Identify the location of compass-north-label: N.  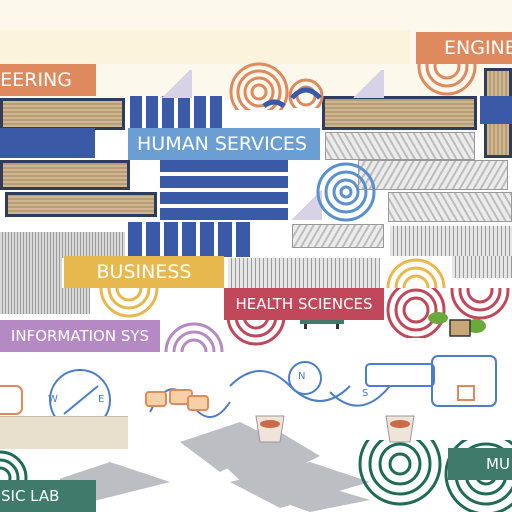
(302, 376).